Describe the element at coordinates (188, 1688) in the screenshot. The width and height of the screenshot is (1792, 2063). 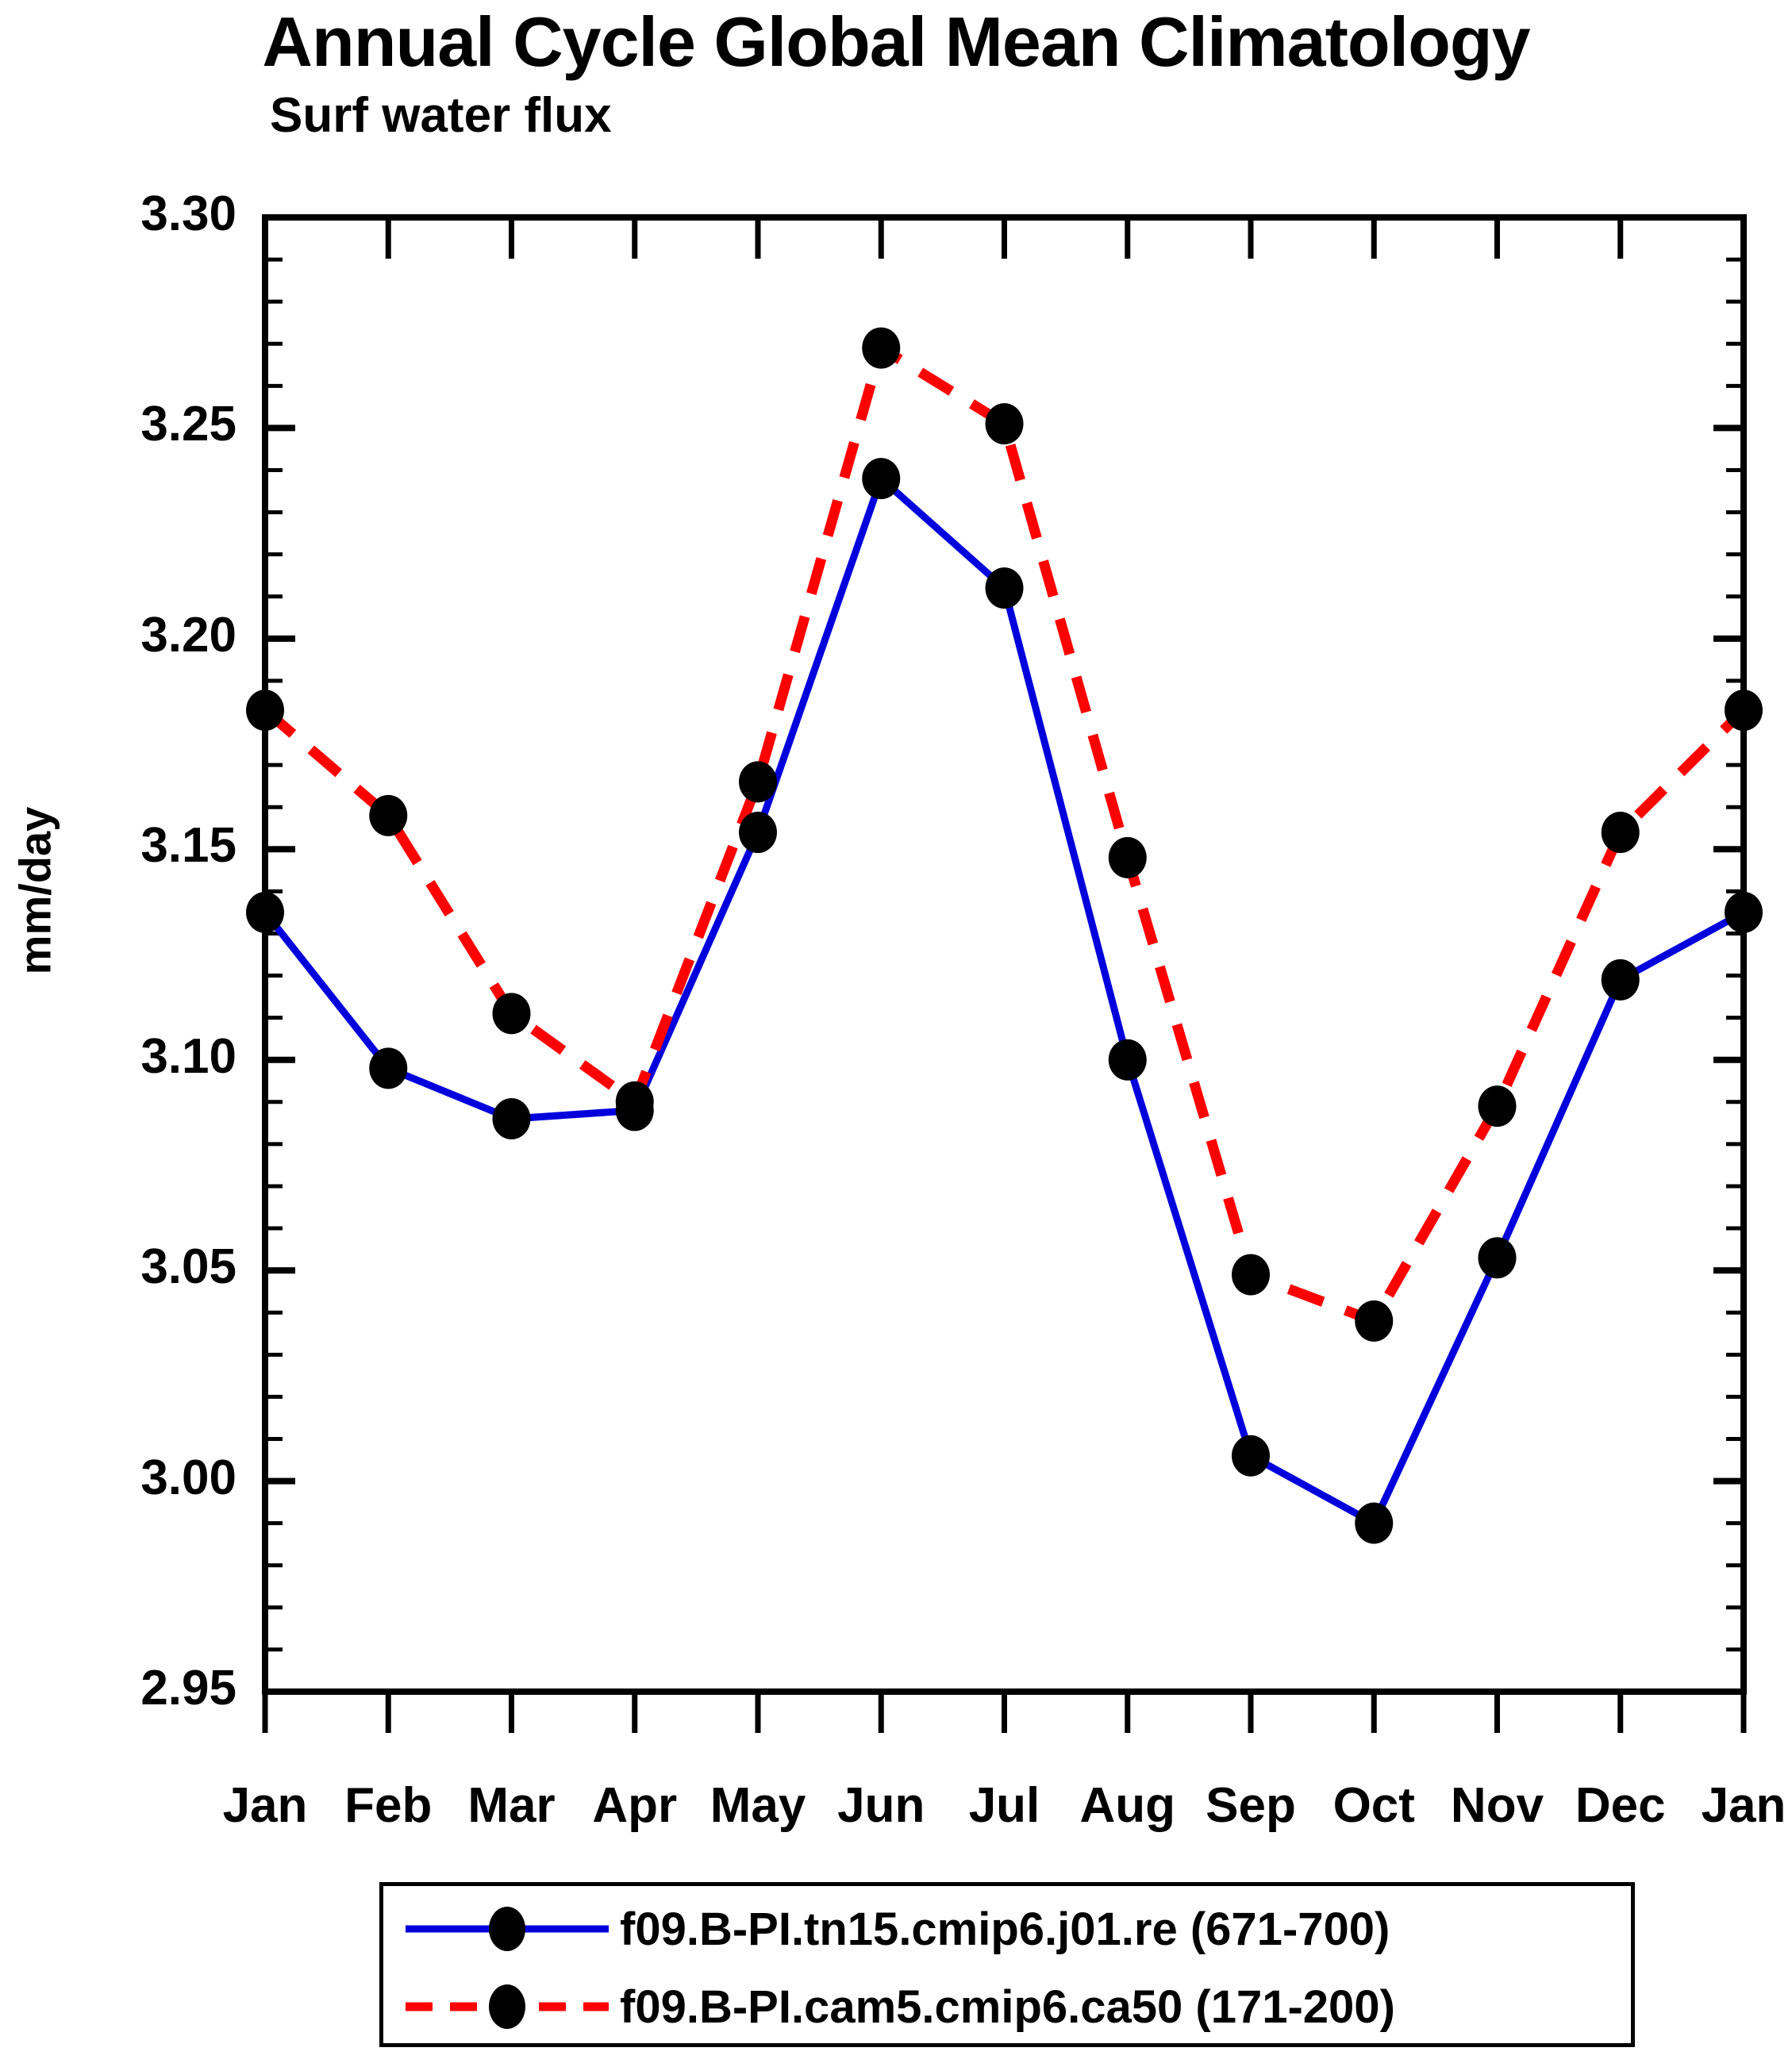
I see `y-axis-tick-label: 2.95` at that location.